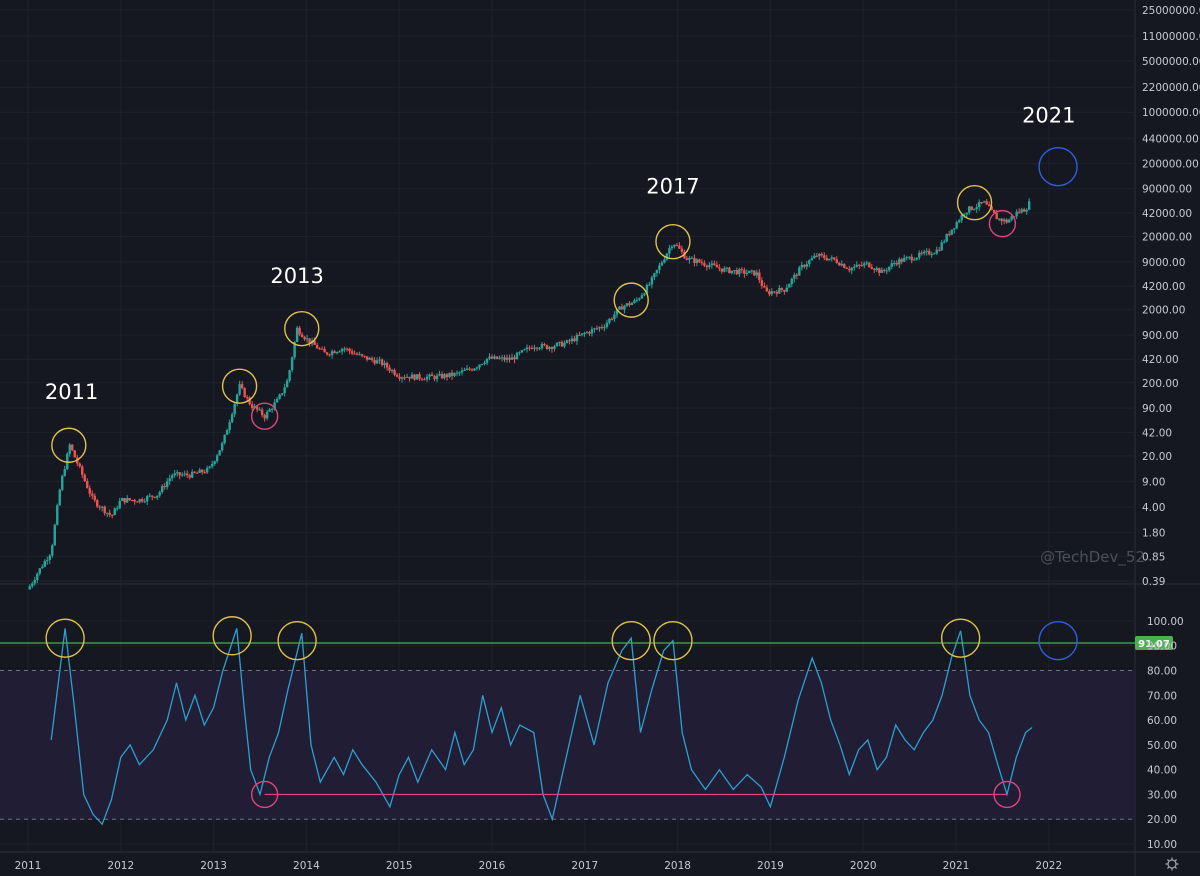  Describe the element at coordinates (1171, 88) in the screenshot. I see `price-tick-label: 2200000.00` at that location.